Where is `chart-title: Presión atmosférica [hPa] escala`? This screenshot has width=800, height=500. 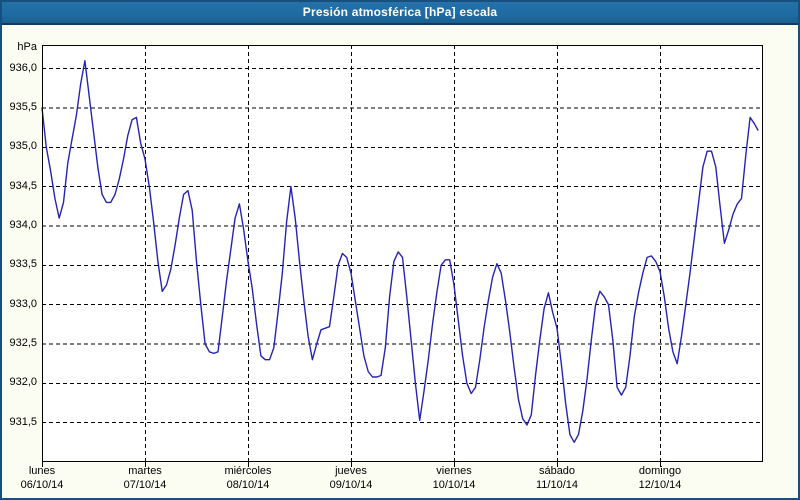
chart-title: Presión atmosférica [hPa] escala is located at coordinates (400, 12).